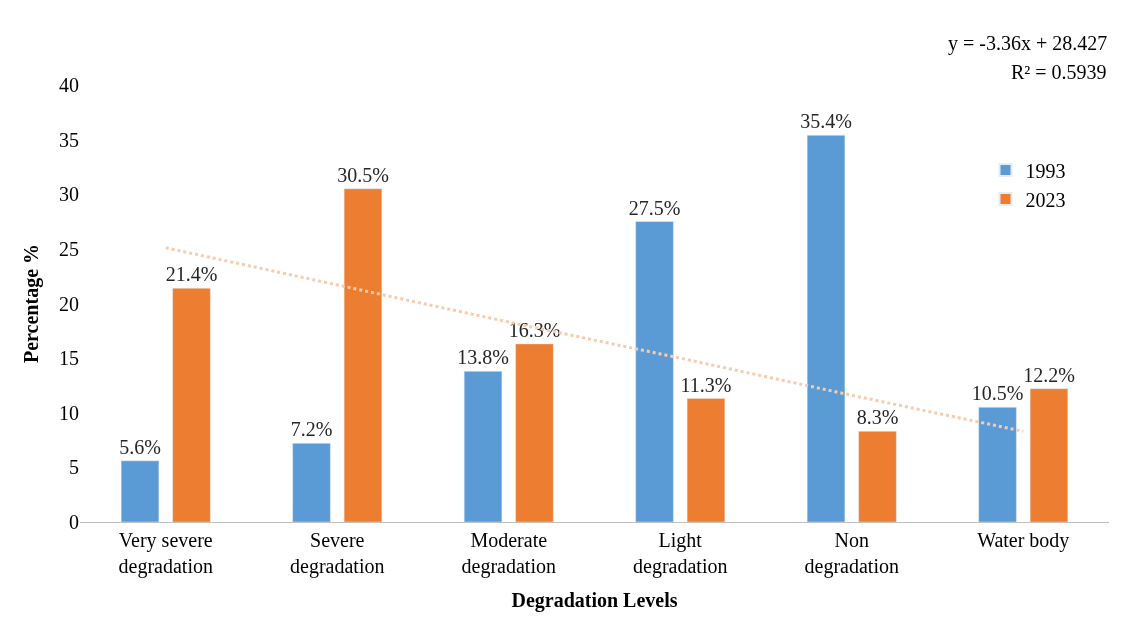 This screenshot has width=1129, height=632. I want to click on x-tick-label: Very severe degradation, so click(165, 553).